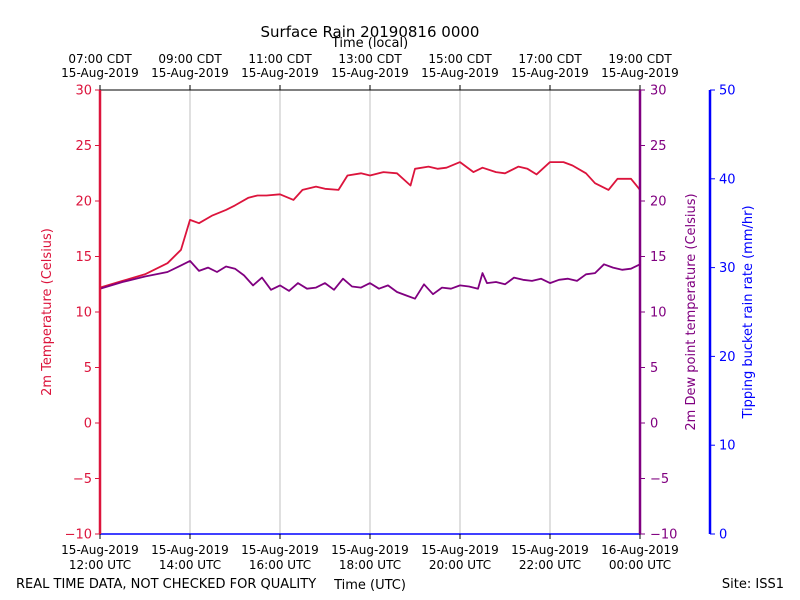 The width and height of the screenshot is (800, 600). I want to click on dewpoint-tick-label: 0, so click(654, 424).